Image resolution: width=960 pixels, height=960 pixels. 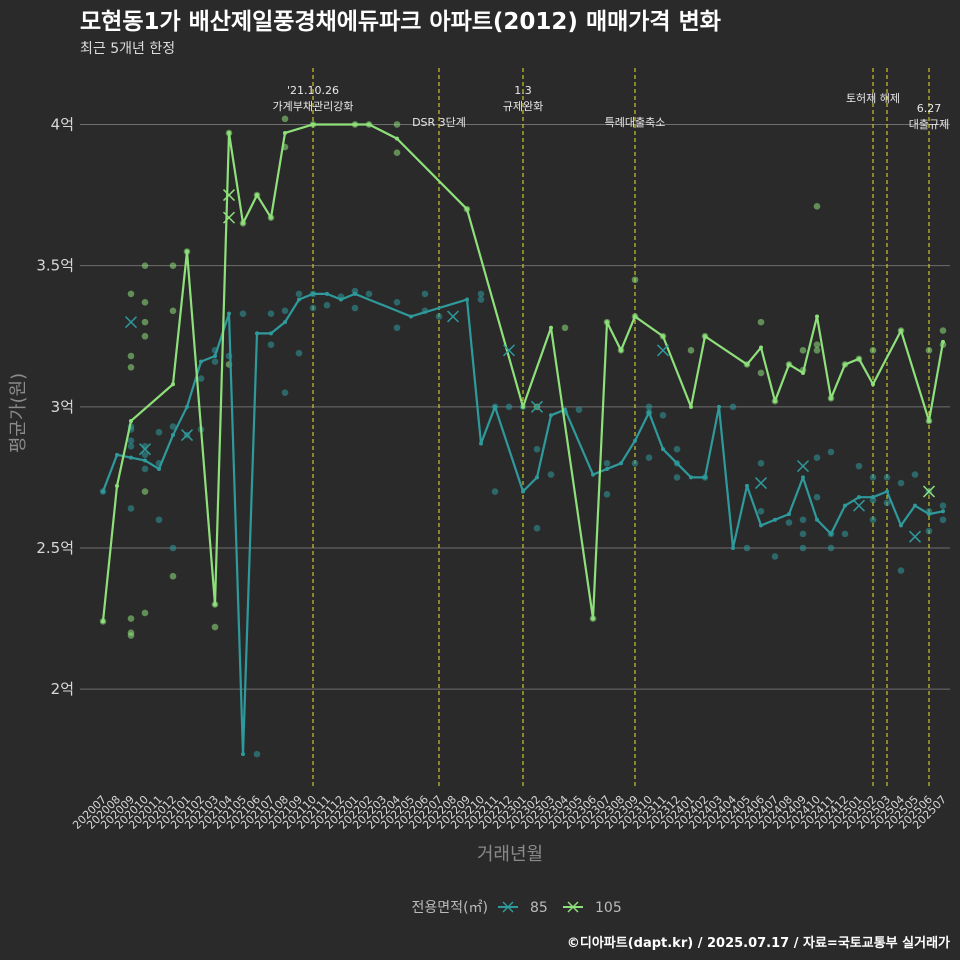 I want to click on x-axis-title: 거래년월, so click(x=510, y=854).